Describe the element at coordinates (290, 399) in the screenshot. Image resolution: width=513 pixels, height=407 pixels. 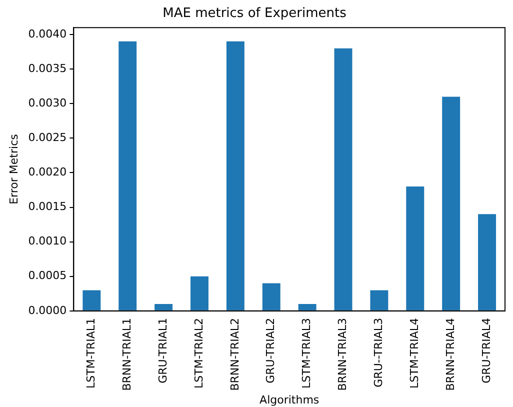
I see `x-axis-title: Algorithms` at that location.